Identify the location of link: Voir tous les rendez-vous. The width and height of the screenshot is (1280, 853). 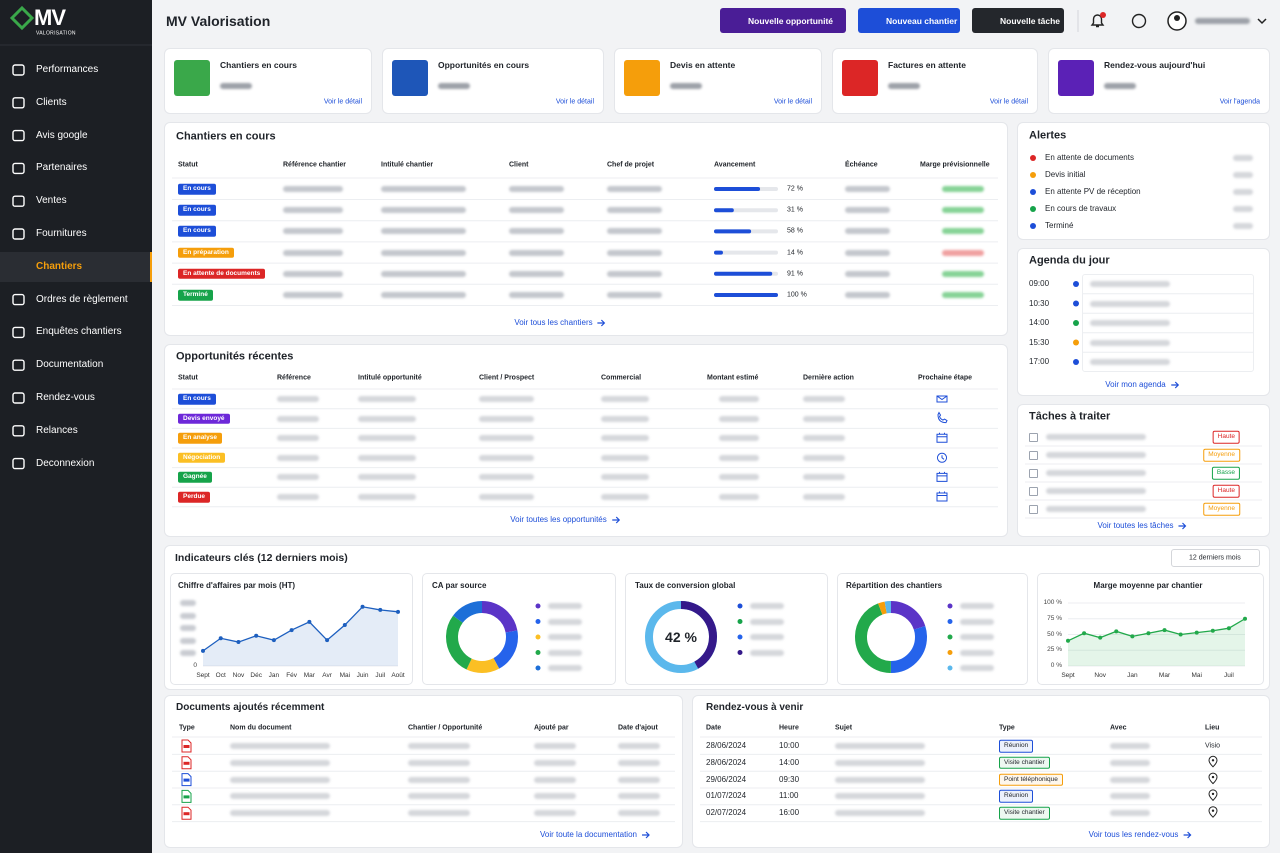
(1140, 835).